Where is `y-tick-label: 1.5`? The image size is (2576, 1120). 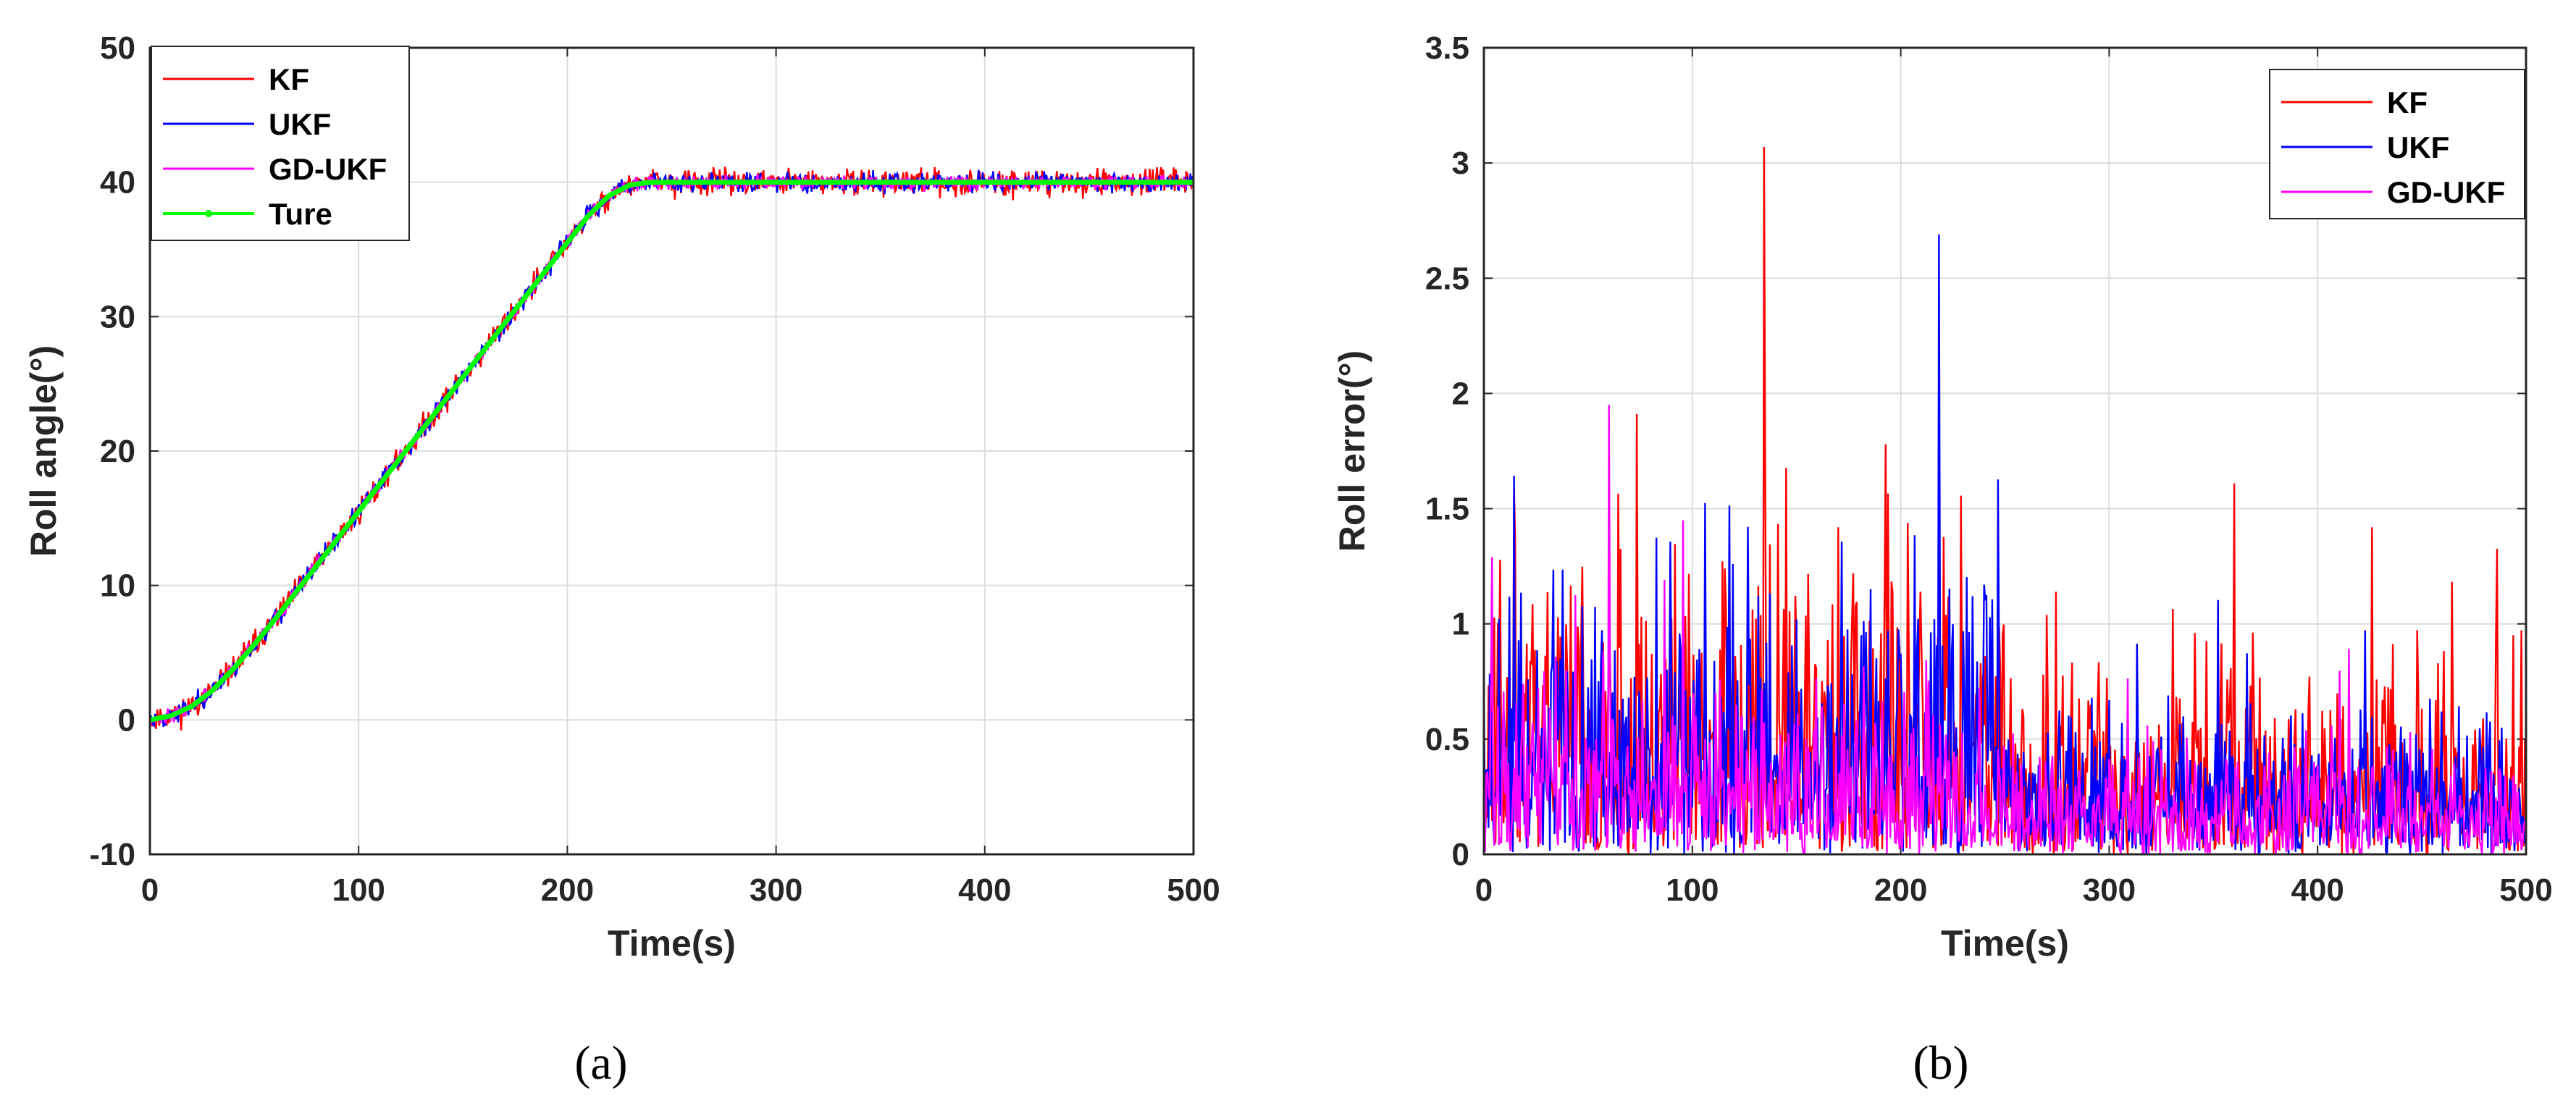
y-tick-label: 1.5 is located at coordinates (1447, 509).